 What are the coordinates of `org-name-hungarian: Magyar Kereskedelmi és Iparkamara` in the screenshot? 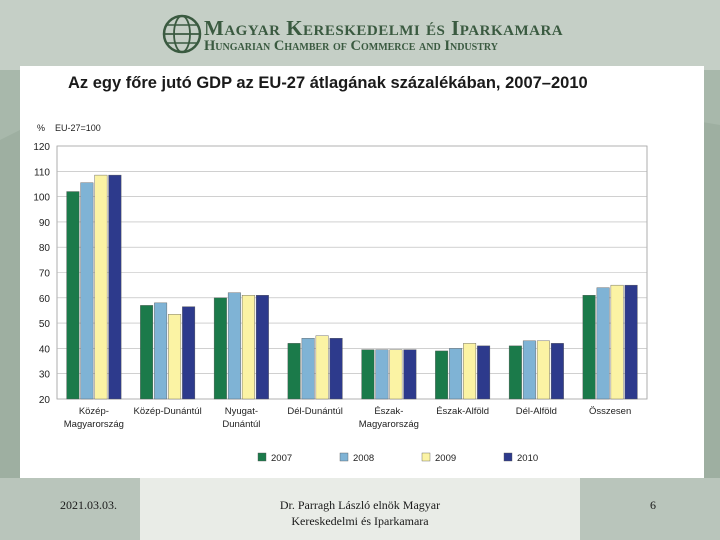 It's located at (384, 28).